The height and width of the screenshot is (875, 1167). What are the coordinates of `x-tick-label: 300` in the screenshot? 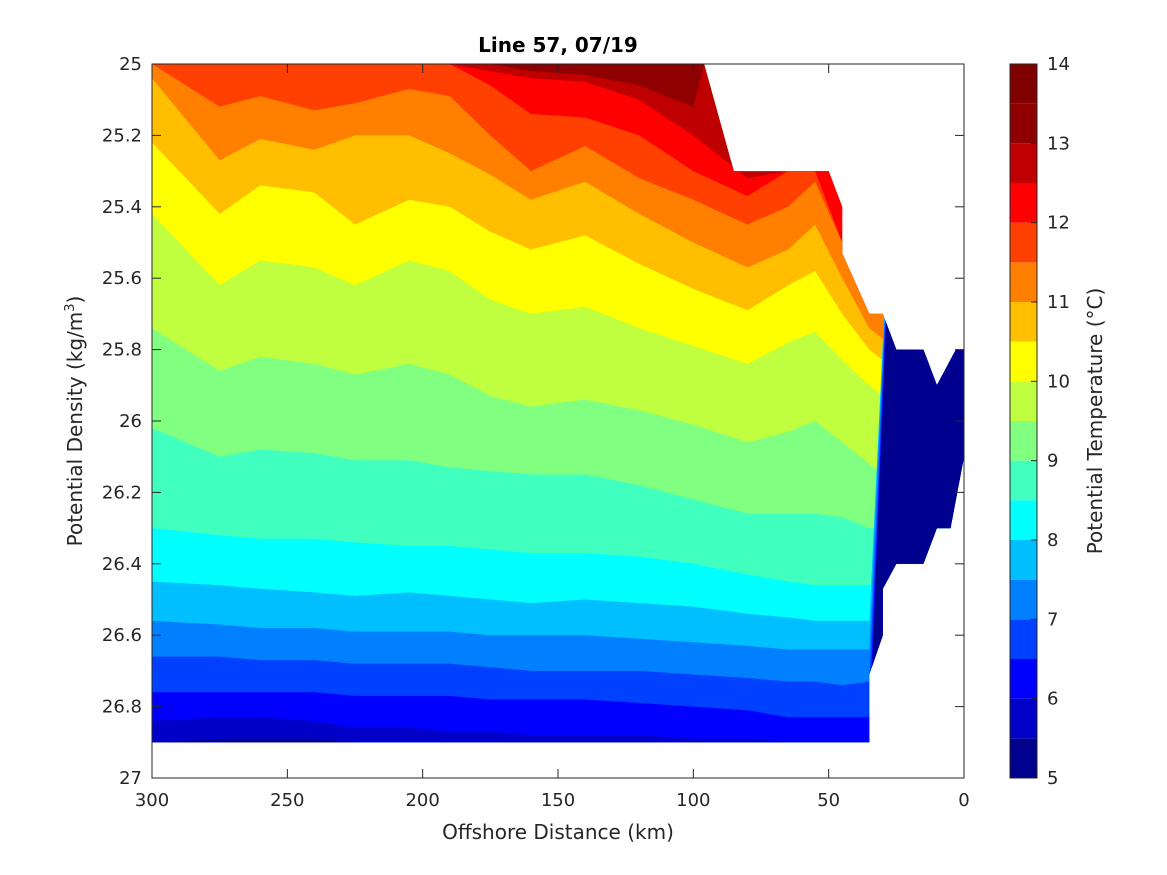 It's located at (152, 800).